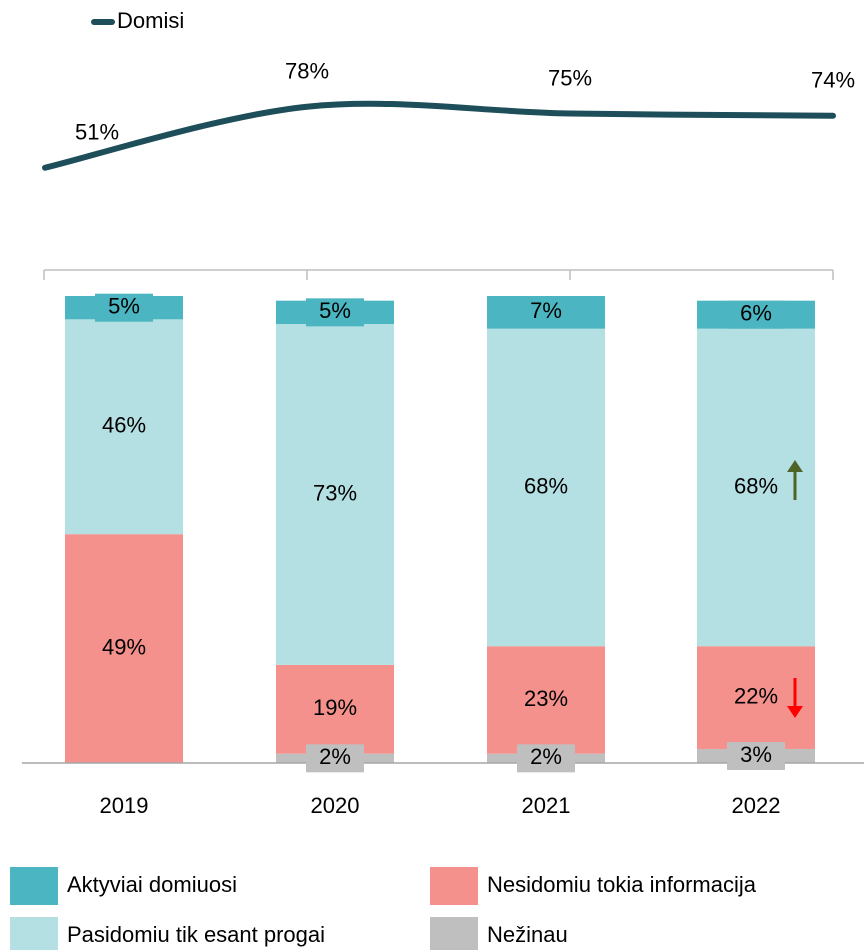 The height and width of the screenshot is (950, 864). What do you see at coordinates (527, 934) in the screenshot?
I see `legend-label: Nežinau` at bounding box center [527, 934].